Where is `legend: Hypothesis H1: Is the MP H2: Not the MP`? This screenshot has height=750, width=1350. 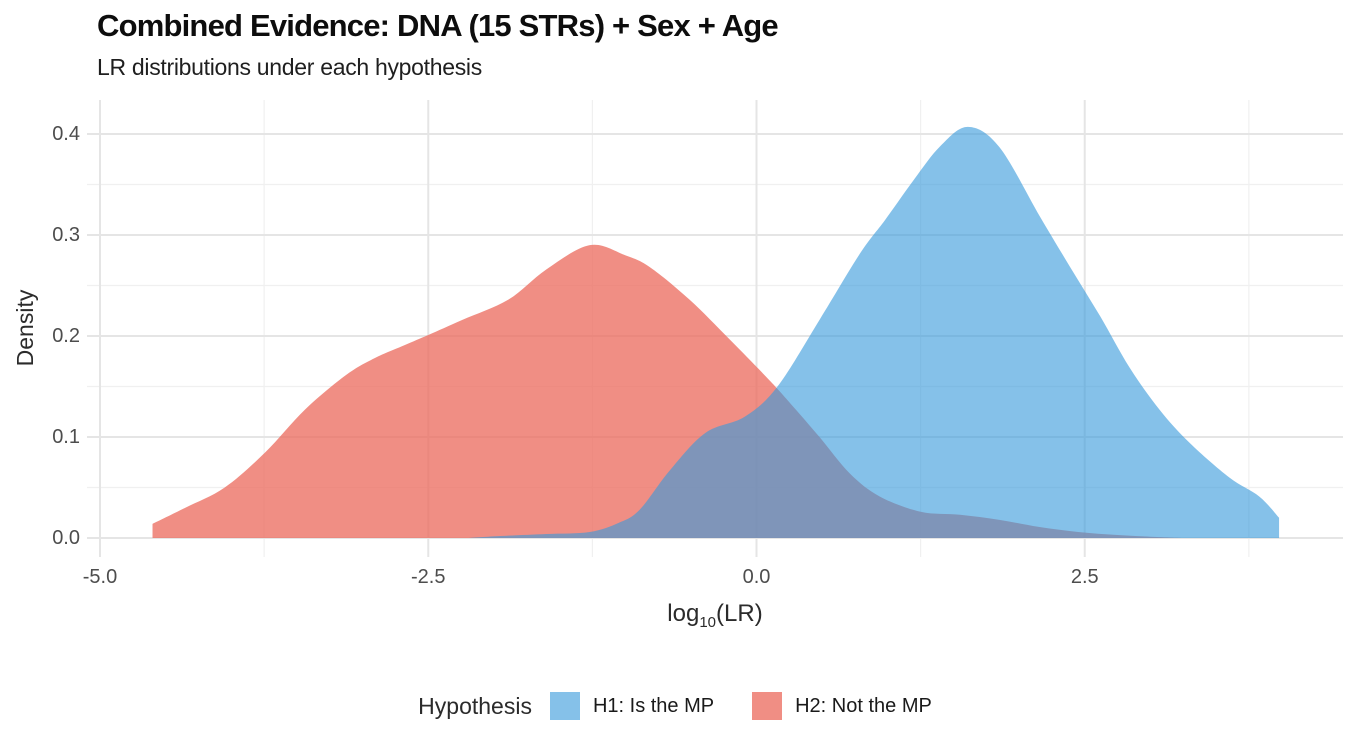
legend: Hypothesis H1: Is the MP H2: Not the MP is located at coordinates (675, 706).